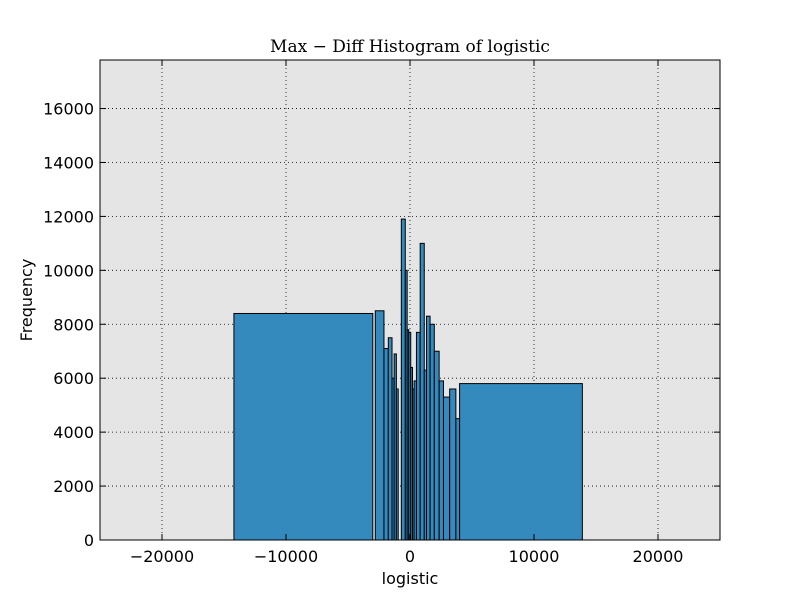 This screenshot has width=800, height=600. I want to click on y-tick-label: 2000, so click(73, 486).